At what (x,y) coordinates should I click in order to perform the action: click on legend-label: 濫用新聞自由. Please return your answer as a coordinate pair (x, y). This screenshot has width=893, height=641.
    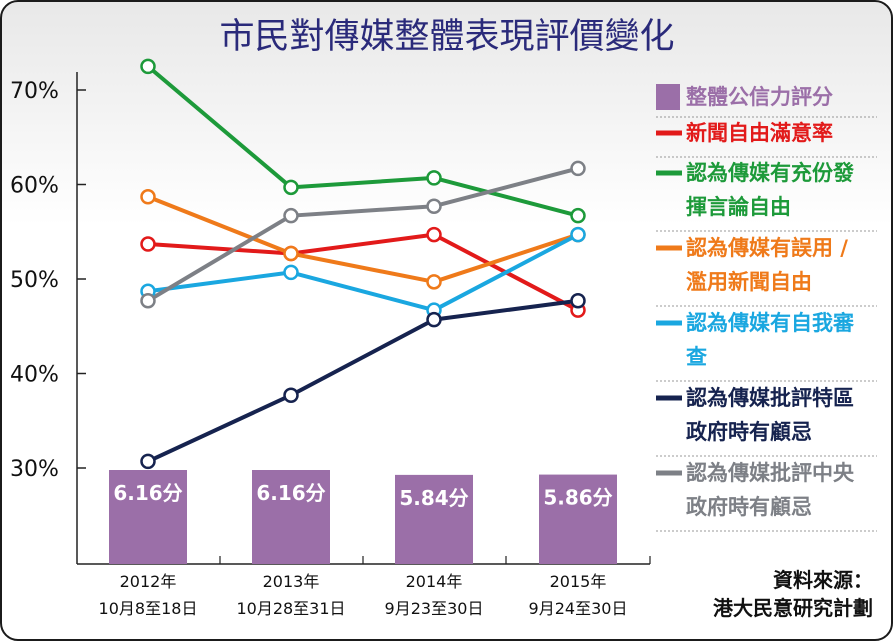
    Looking at the image, I should click on (749, 282).